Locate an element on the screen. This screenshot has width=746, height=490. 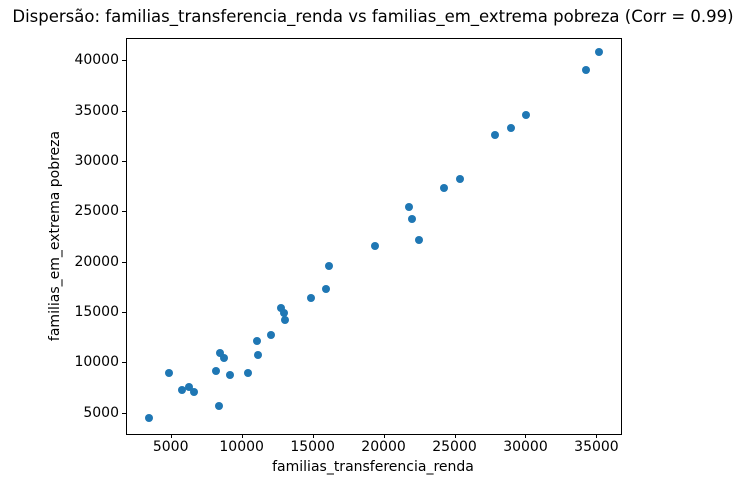
x-tick-label: 10000 is located at coordinates (241, 447).